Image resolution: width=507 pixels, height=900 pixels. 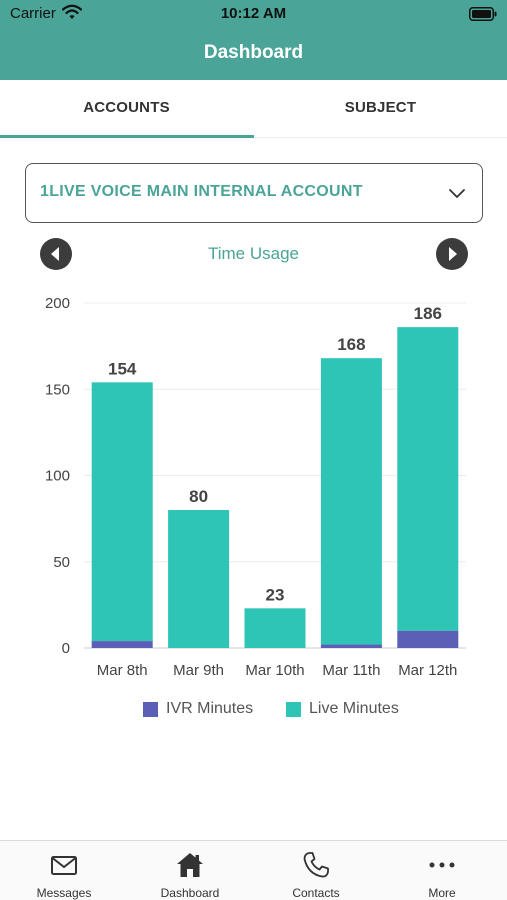 What do you see at coordinates (198, 496) in the screenshot?
I see `bar-total-label: 80` at bounding box center [198, 496].